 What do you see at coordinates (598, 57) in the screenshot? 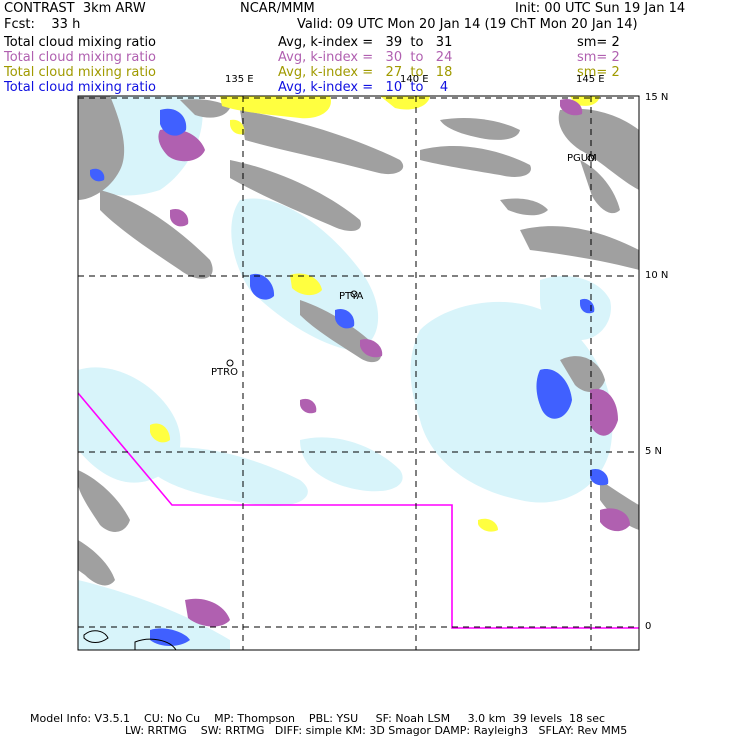
I see `field-sm-2: sm= 2` at bounding box center [598, 57].